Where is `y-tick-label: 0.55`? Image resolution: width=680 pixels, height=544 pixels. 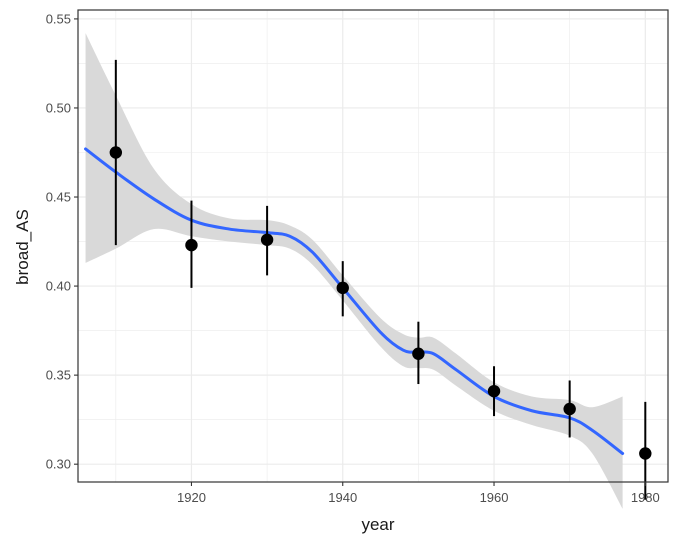
y-tick-label: 0.55 is located at coordinates (58, 18).